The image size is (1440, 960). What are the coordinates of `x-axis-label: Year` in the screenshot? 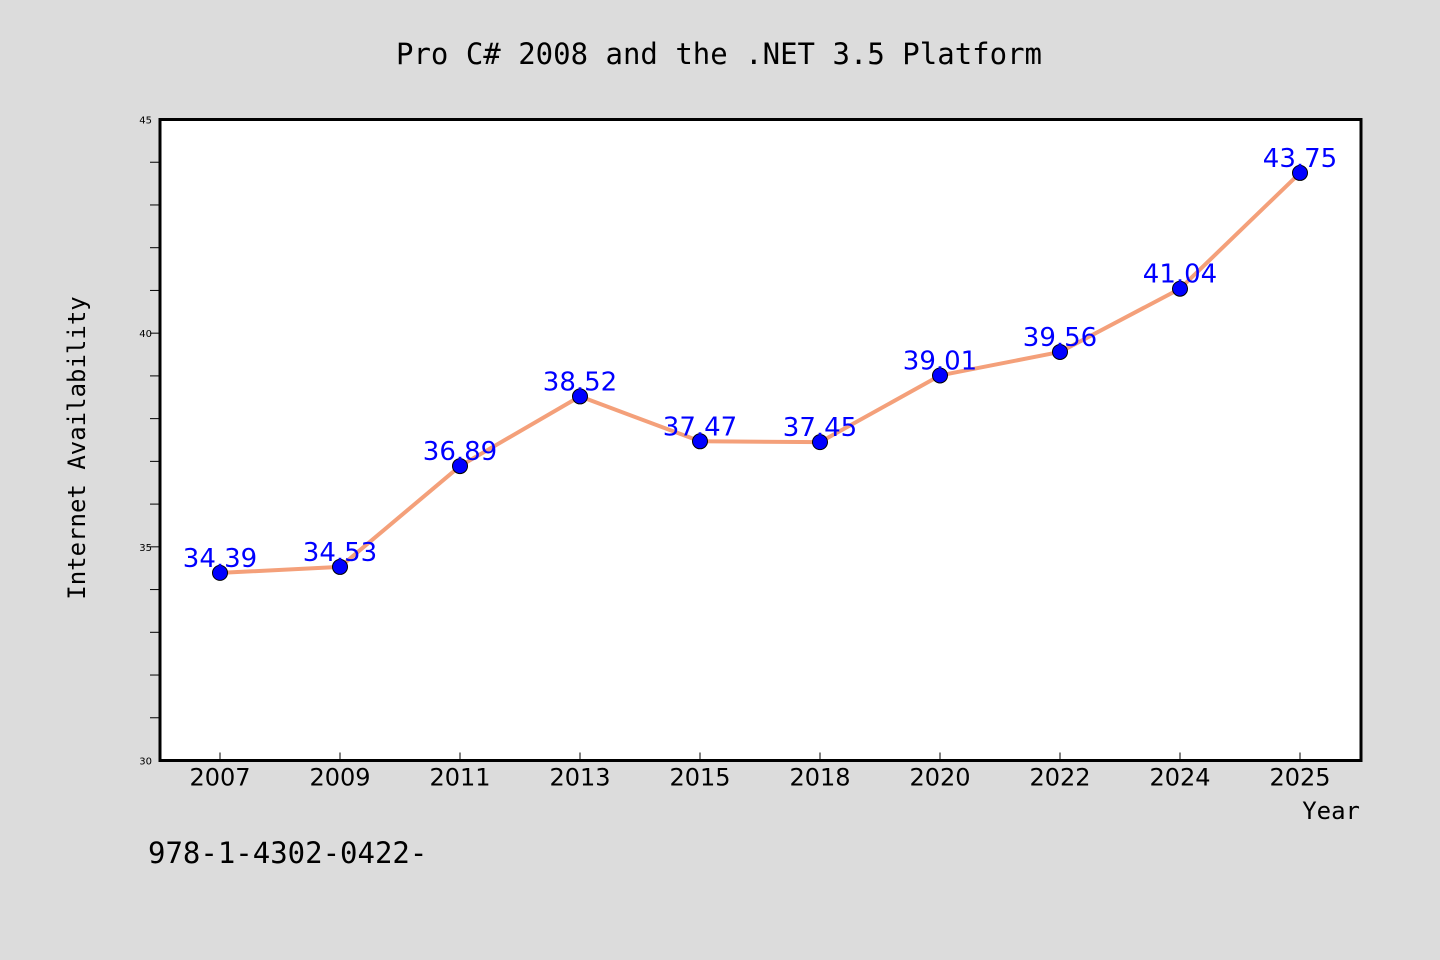 It's located at (1331, 811).